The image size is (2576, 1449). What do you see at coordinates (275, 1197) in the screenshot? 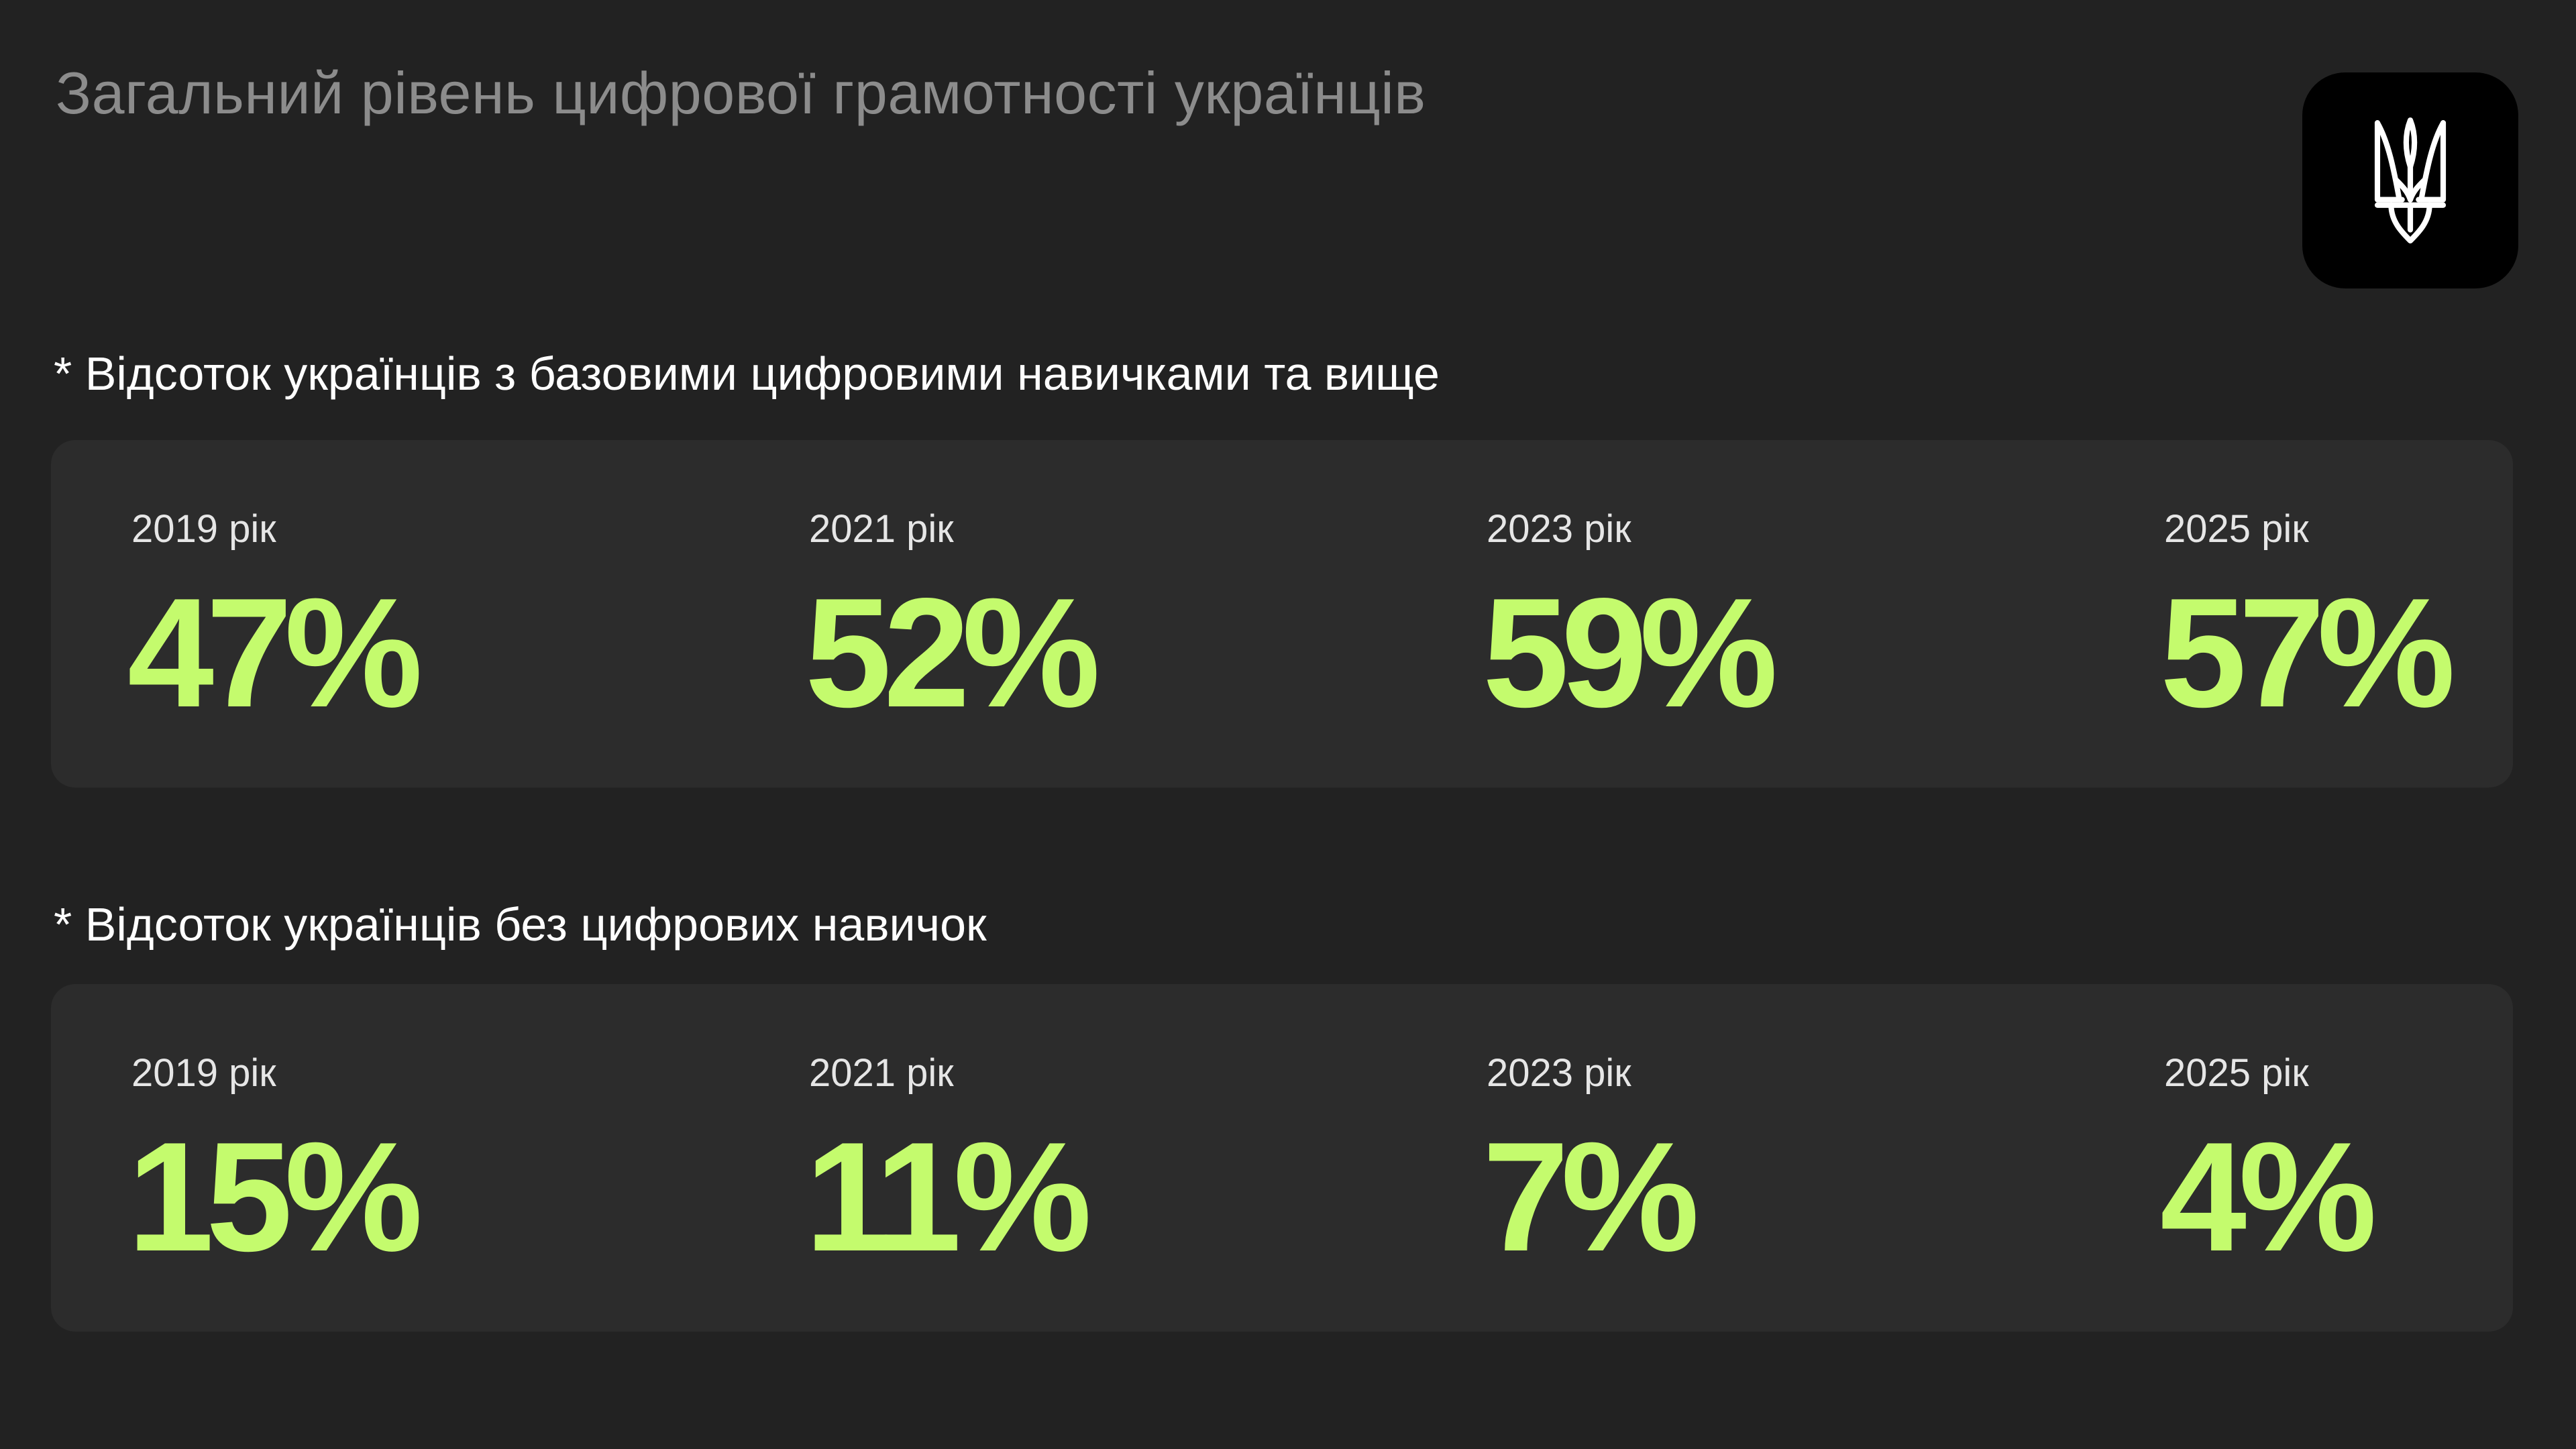
I see `stat-value: 15%` at bounding box center [275, 1197].